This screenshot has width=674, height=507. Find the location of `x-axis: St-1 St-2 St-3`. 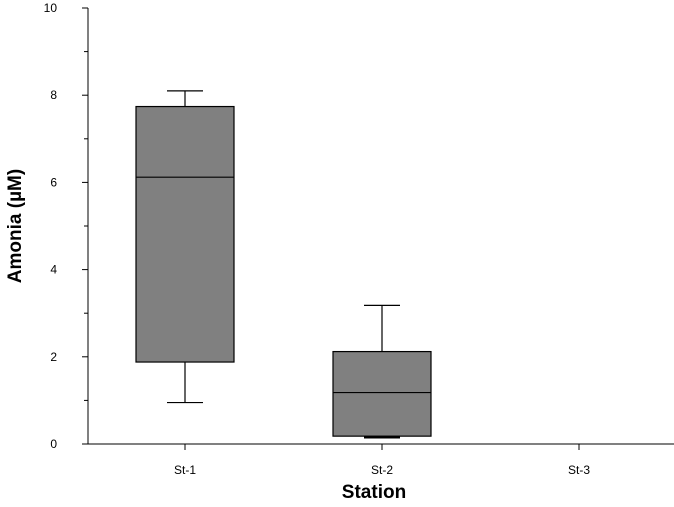

x-axis: St-1 St-2 St-3 is located at coordinates (381, 460).